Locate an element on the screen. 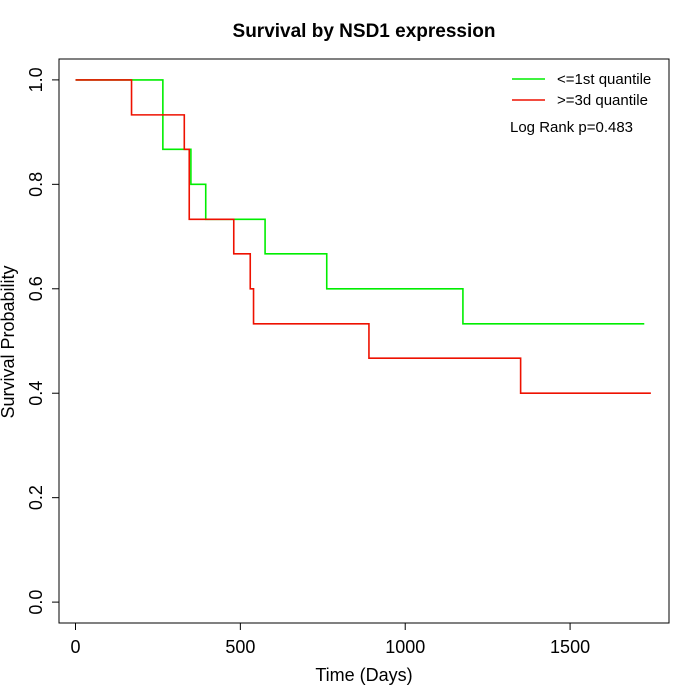  y-axis: 0.0 0.2 0.4 0.6 0.8 1.0 is located at coordinates (43, 341).